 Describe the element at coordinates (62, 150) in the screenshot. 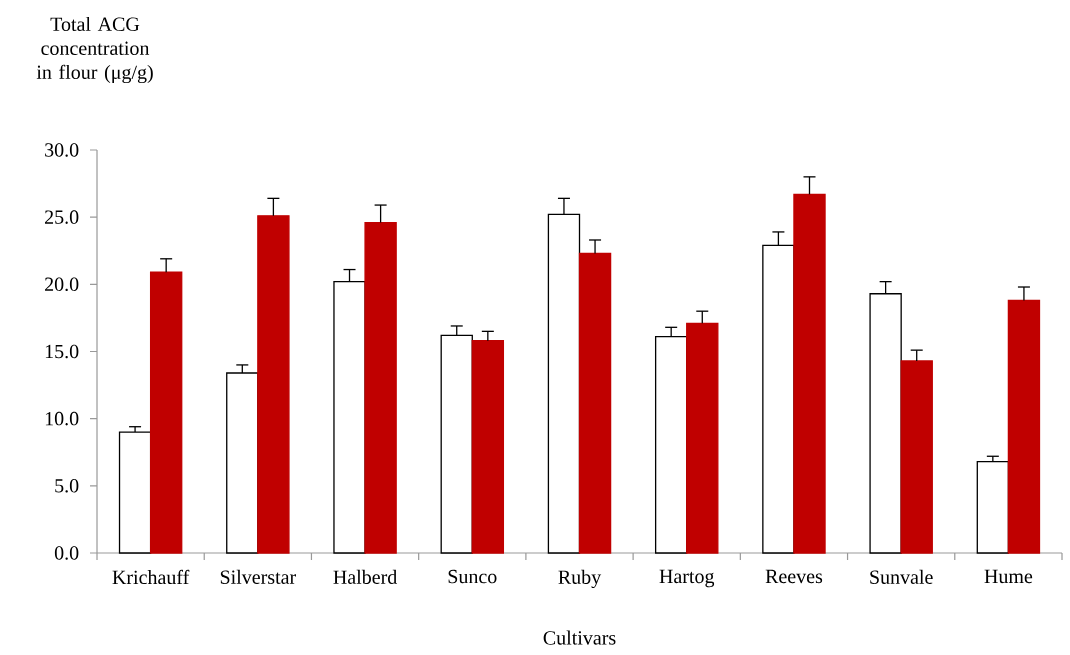

I see `y-tick-label: 30.0` at that location.